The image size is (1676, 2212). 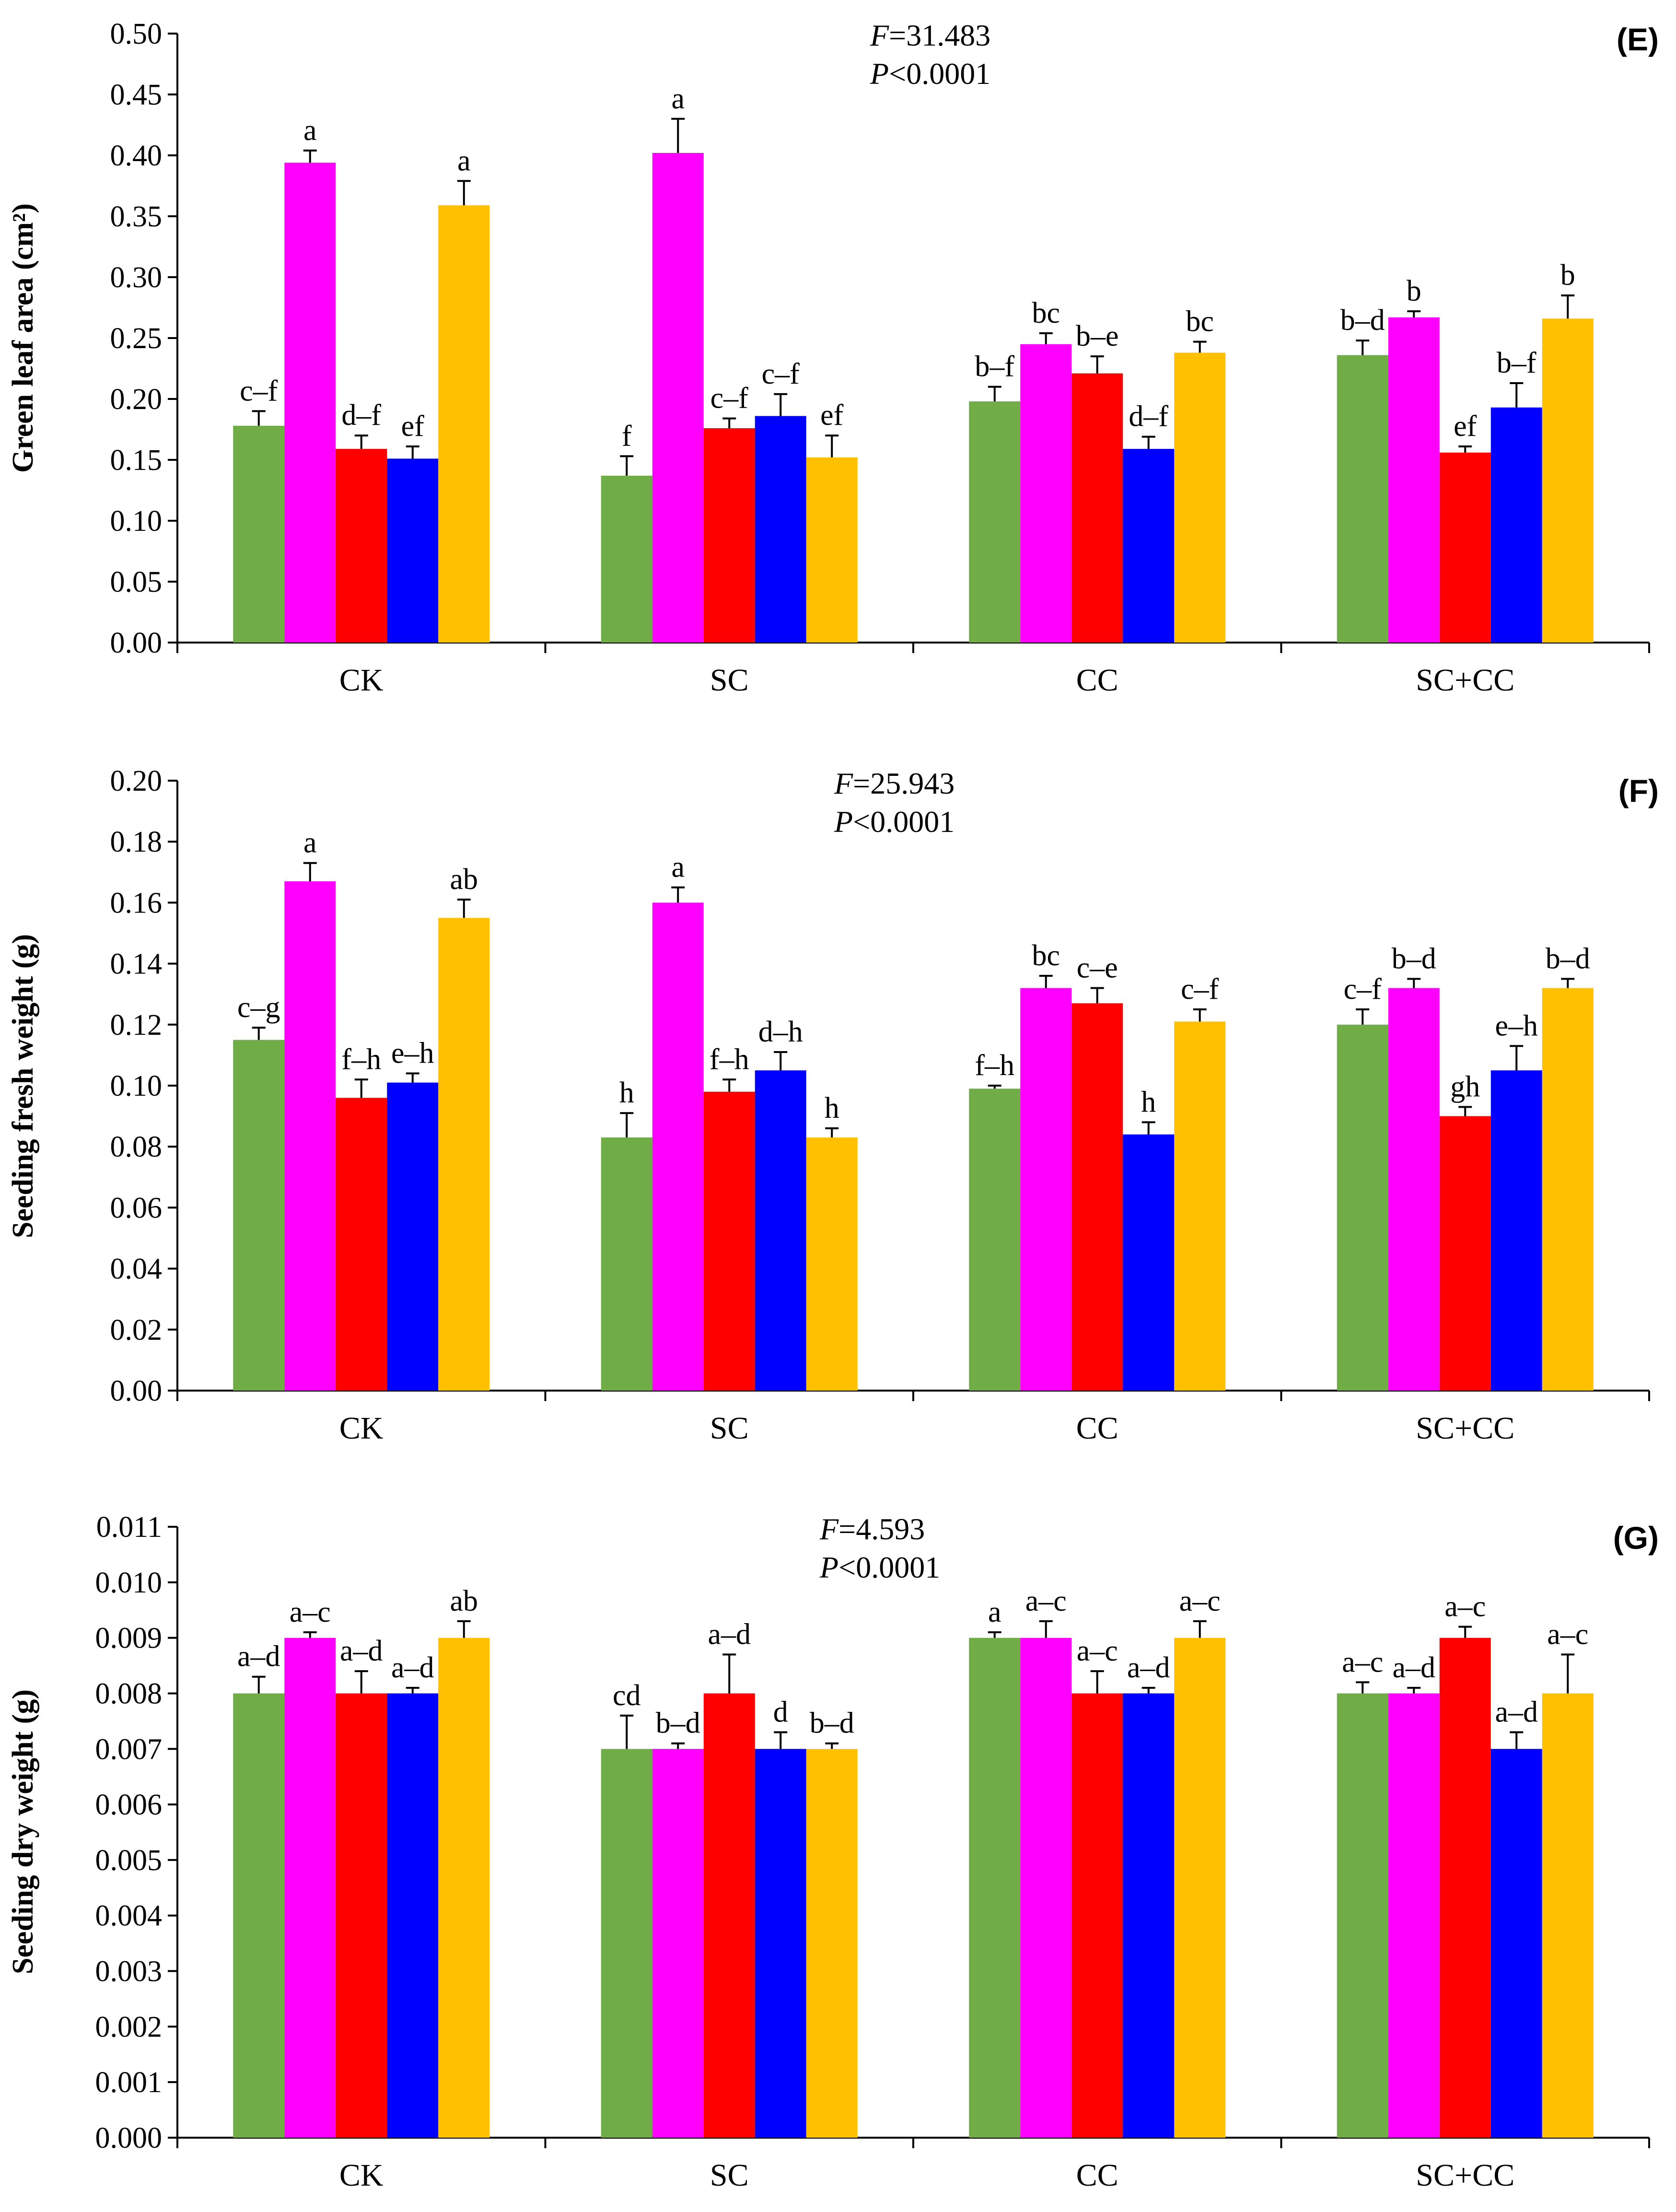 I want to click on significance-label: ef, so click(x=832, y=415).